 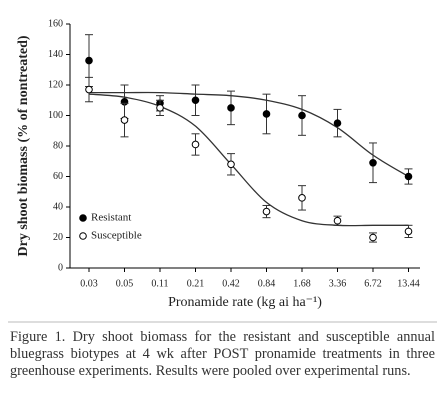 I want to click on y-tick-label: 160, so click(x=55, y=23).